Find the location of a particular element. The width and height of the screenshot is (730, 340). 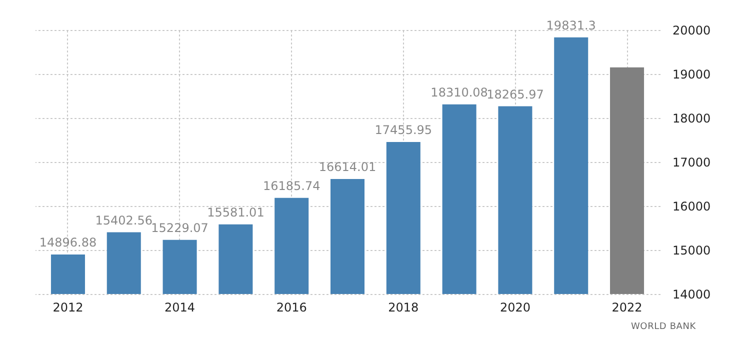

data-label: 14896.88 is located at coordinates (68, 243).